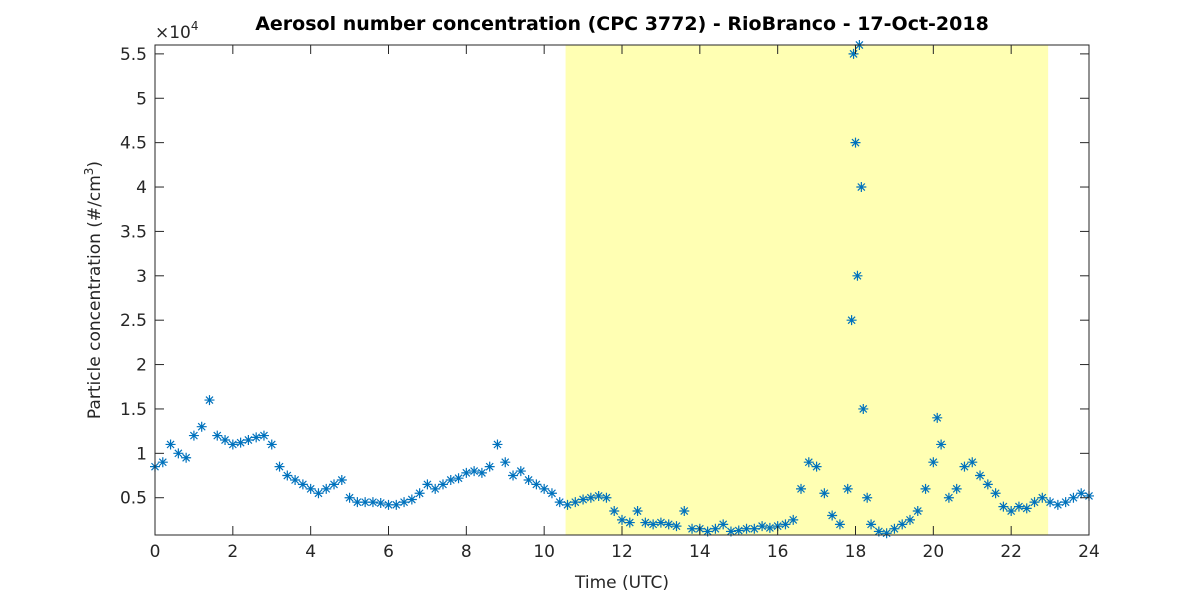 The width and height of the screenshot is (1200, 600). Describe the element at coordinates (856, 552) in the screenshot. I see `x-tick-label: 18` at that location.